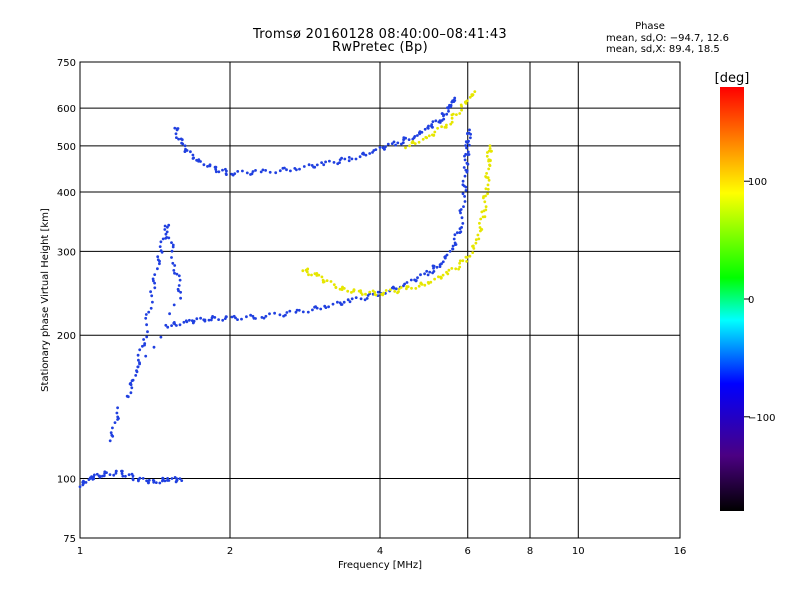 The width and height of the screenshot is (800, 600). Describe the element at coordinates (66, 63) in the screenshot. I see `y-tick-label: 750` at that location.